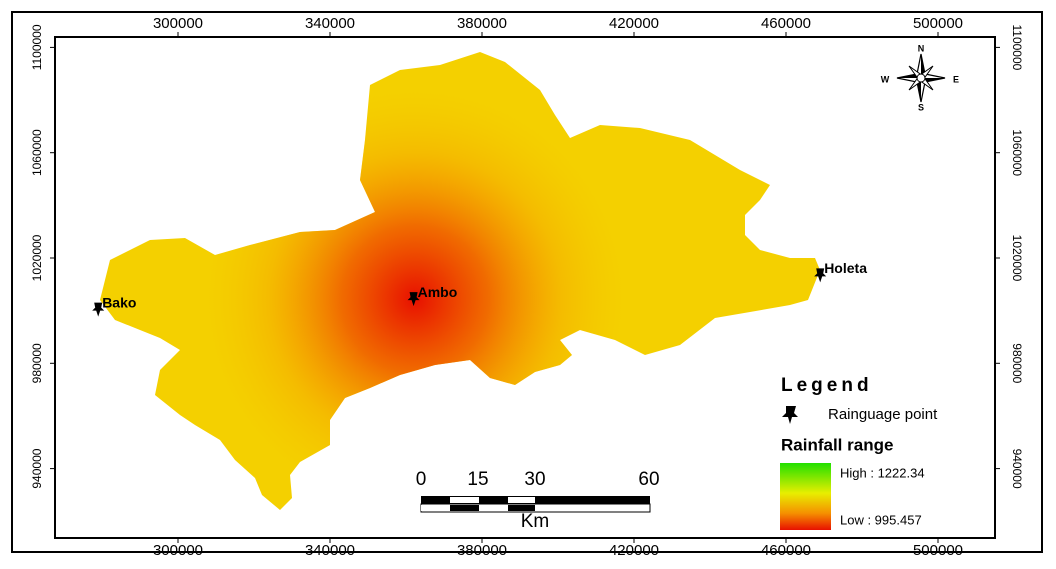 The image size is (1056, 569). Describe the element at coordinates (790, 415) in the screenshot. I see `legend-point-icon` at that location.